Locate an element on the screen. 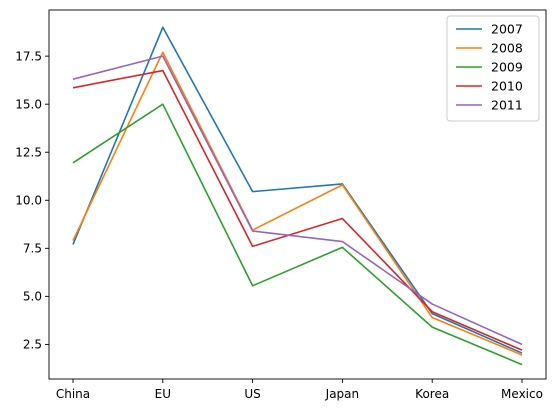 The width and height of the screenshot is (558, 413). y-tick-label: 15.0 is located at coordinates (28, 104).